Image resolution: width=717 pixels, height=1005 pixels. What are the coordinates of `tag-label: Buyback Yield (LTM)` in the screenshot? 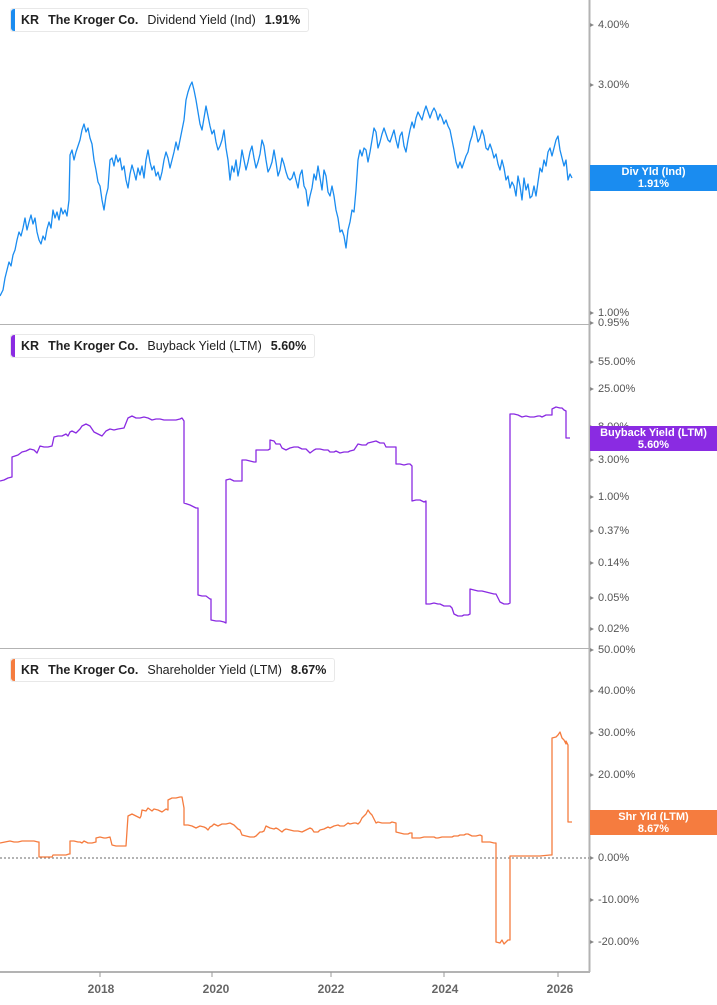 It's located at (653, 433).